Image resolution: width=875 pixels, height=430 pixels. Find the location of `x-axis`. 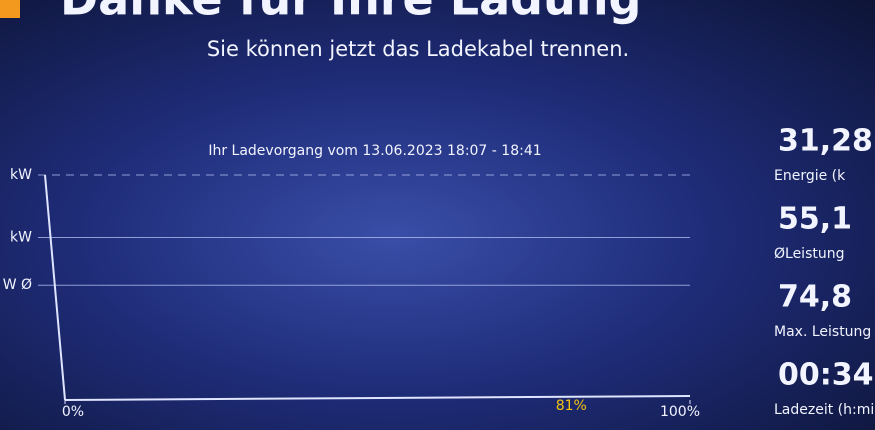

x-axis is located at coordinates (377, 398).